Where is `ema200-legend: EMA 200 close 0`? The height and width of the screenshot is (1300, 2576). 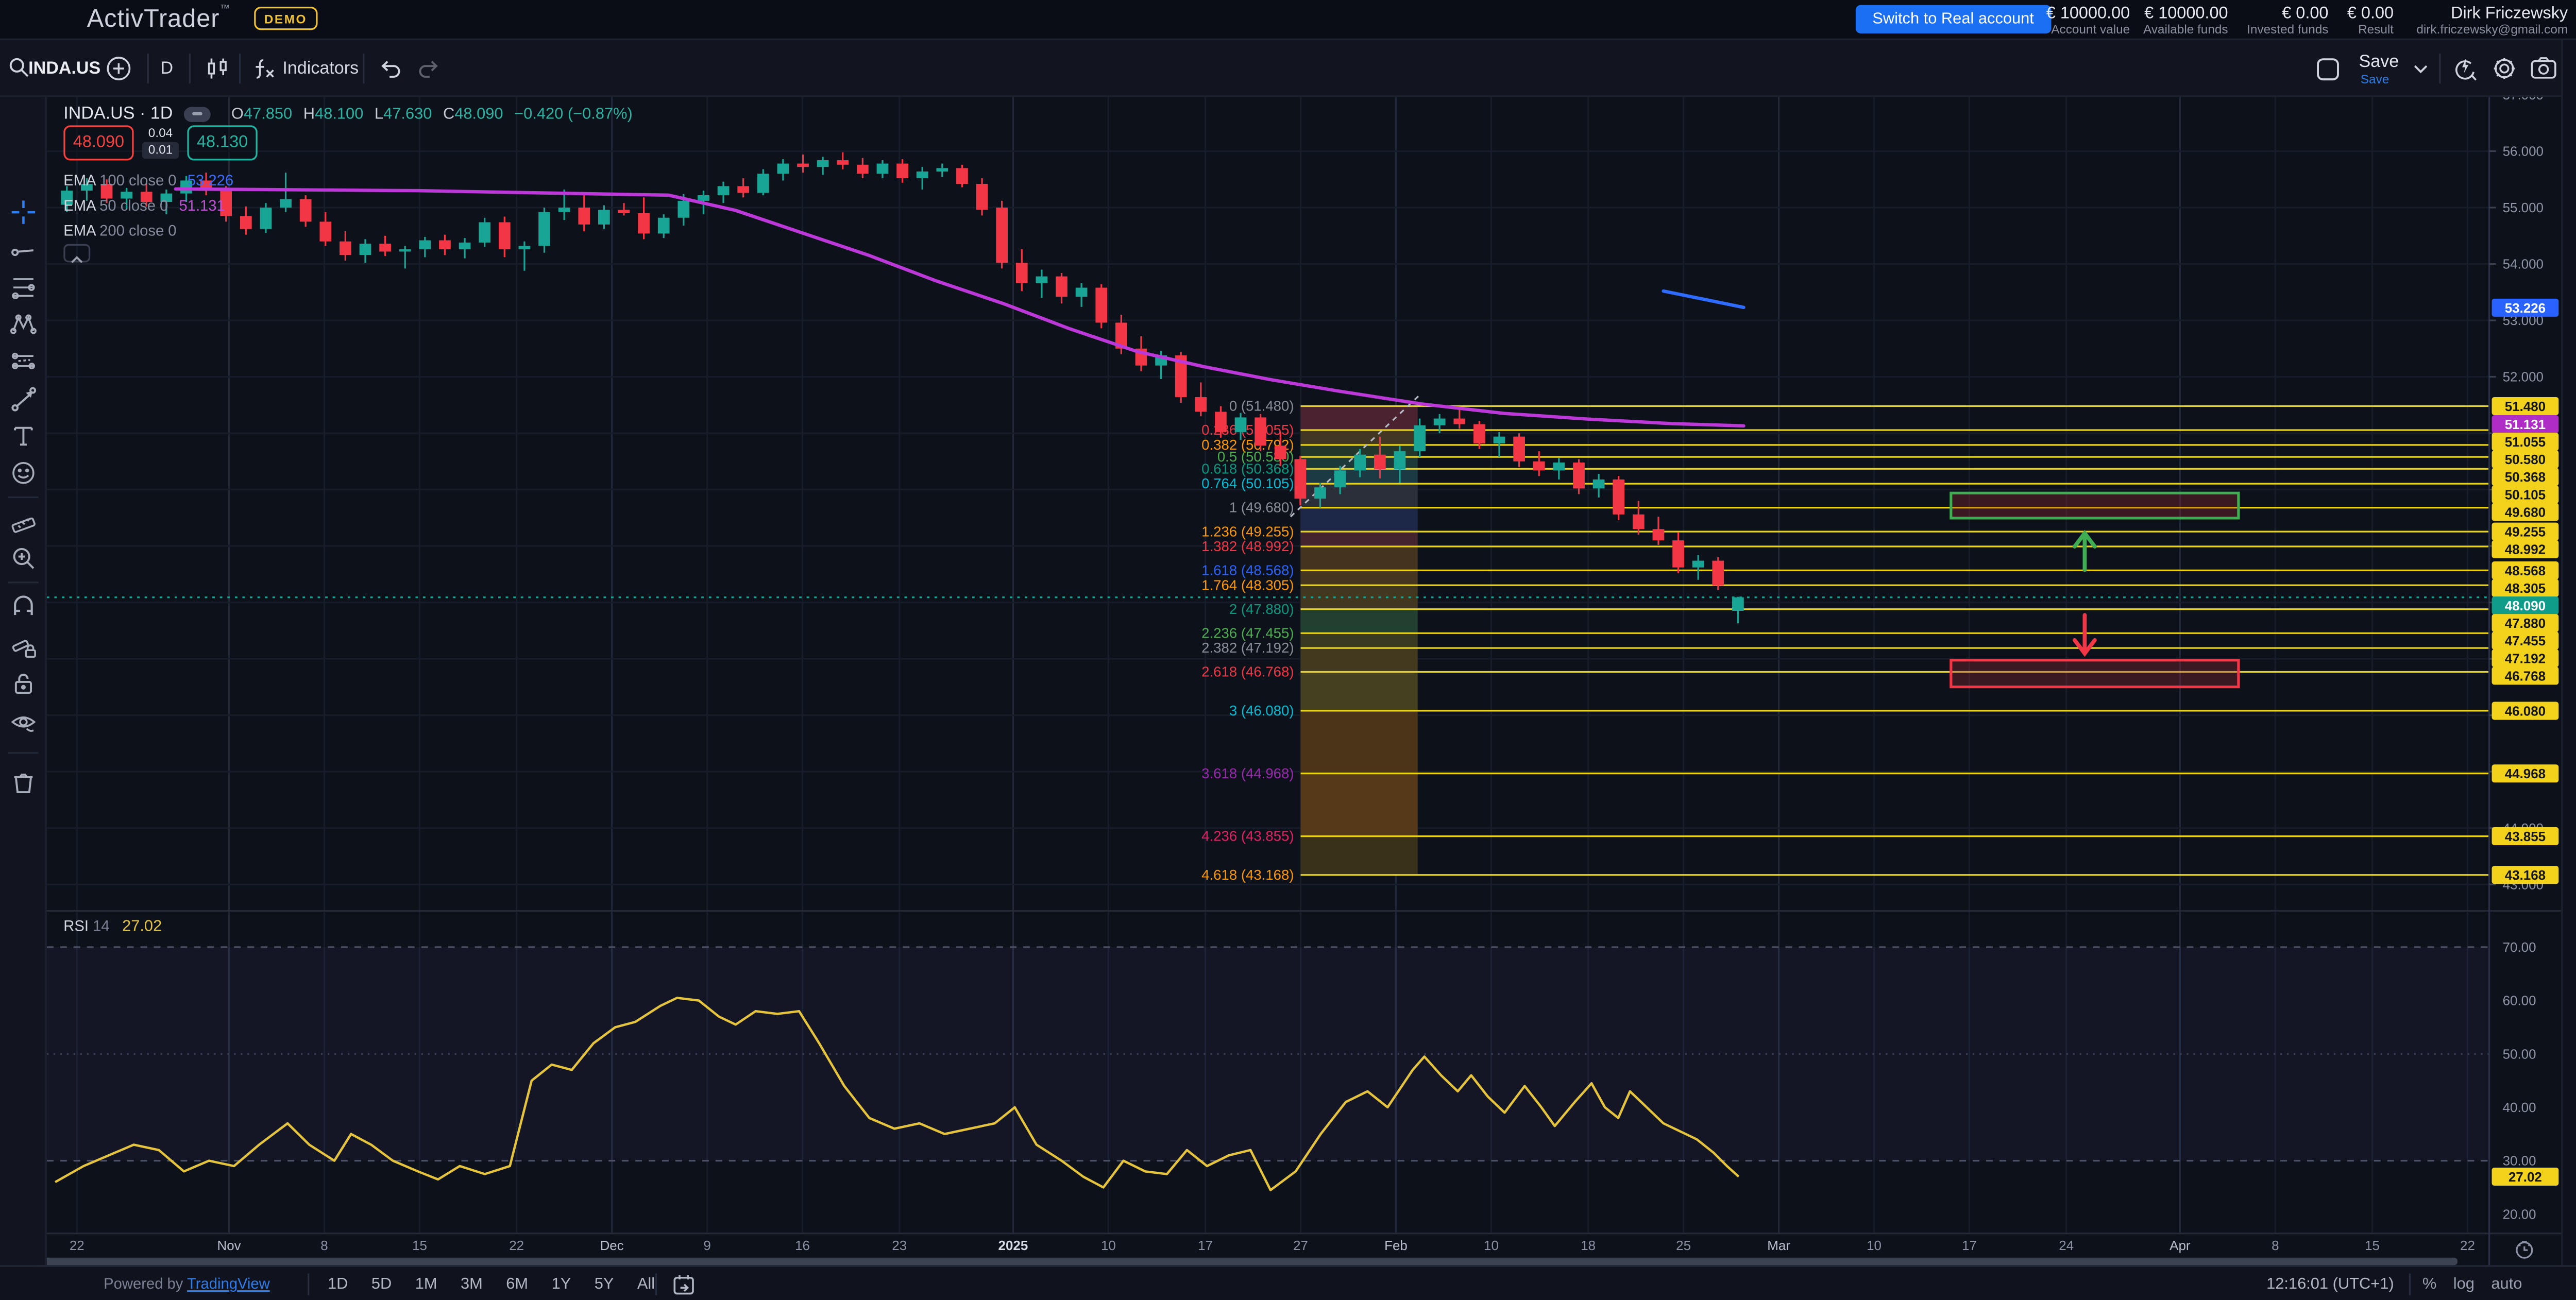 ema200-legend: EMA 200 close 0 is located at coordinates (120, 231).